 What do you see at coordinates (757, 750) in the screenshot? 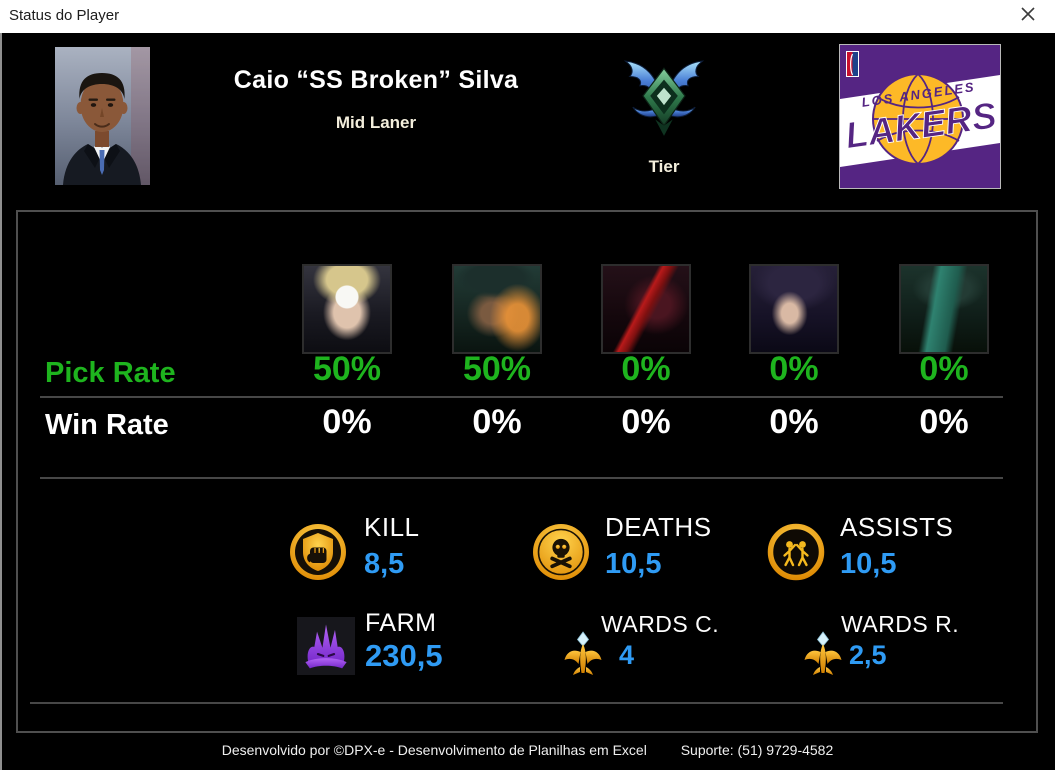
I see `footer-support-text: Suporte: (51) 9729-4582` at bounding box center [757, 750].